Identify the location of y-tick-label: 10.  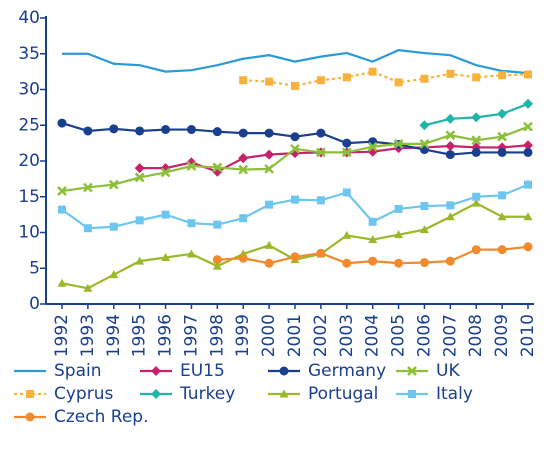
(29, 233).